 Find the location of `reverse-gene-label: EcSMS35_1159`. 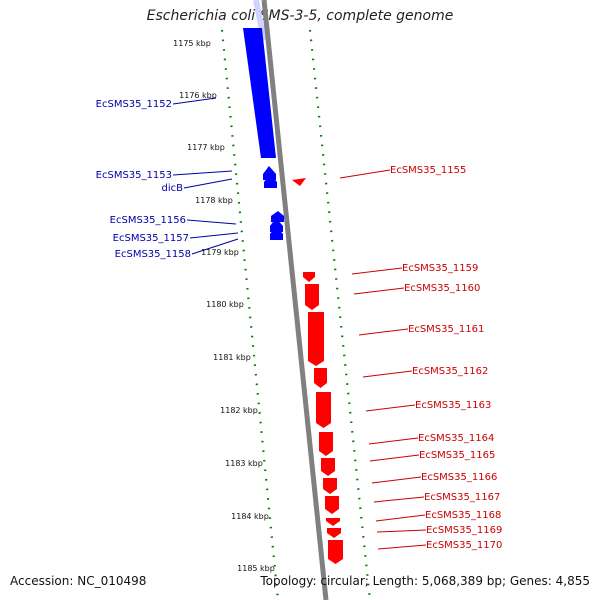

reverse-gene-label: EcSMS35_1159 is located at coordinates (440, 268).